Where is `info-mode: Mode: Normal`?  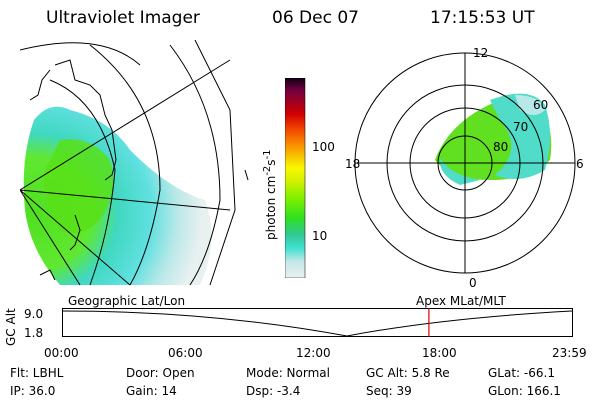 info-mode: Mode: Normal is located at coordinates (288, 373).